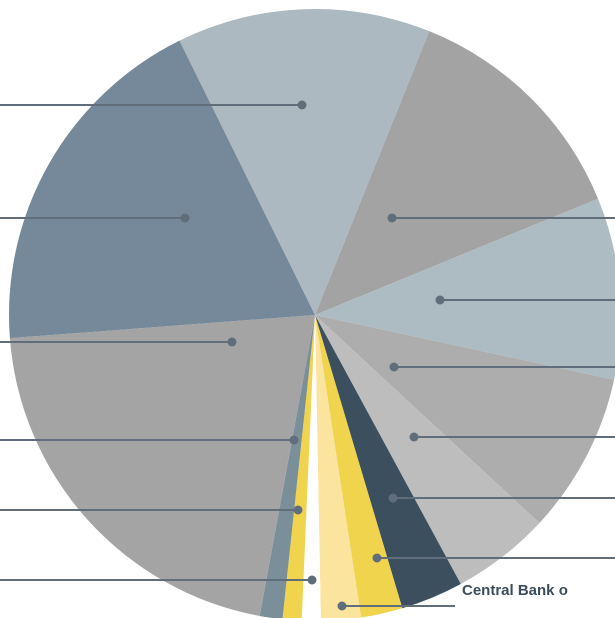 The height and width of the screenshot is (618, 615). I want to click on labels: Central Bank o, so click(515, 590).